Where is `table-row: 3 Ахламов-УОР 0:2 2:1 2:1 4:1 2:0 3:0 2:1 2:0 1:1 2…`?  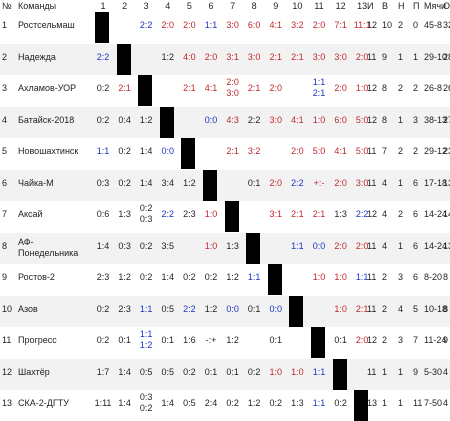 table-row: 3 Ахламов-УОР 0:2 2:1 2:1 4:1 2:0 3:0 2:1 2:0 1:1 2… is located at coordinates (225, 90).